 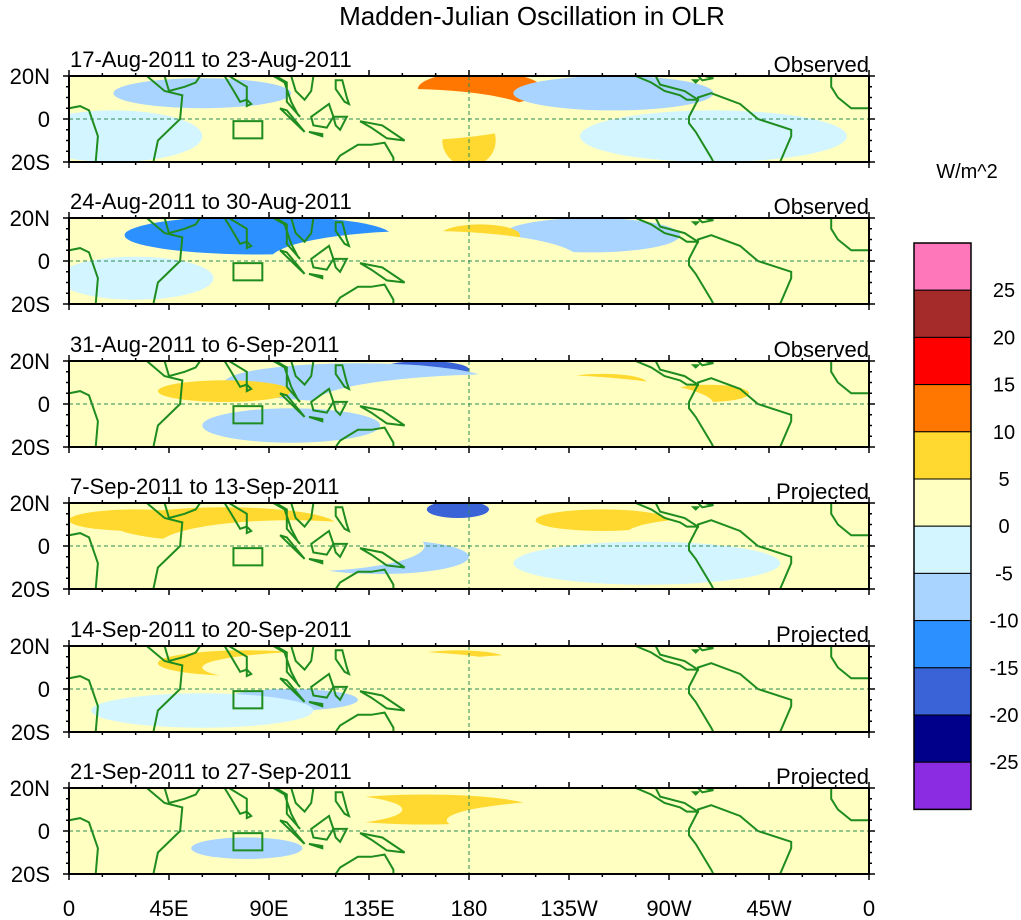 I want to click on lon-tick-label: 180, so click(x=469, y=908).